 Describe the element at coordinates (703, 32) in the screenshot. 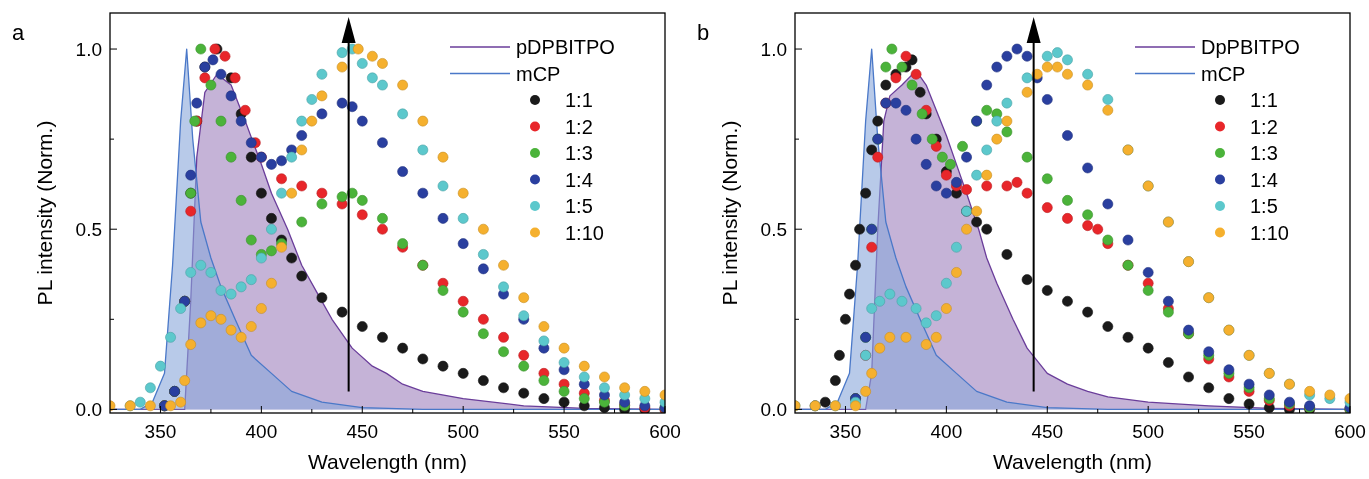

I see `chart-title: b` at that location.